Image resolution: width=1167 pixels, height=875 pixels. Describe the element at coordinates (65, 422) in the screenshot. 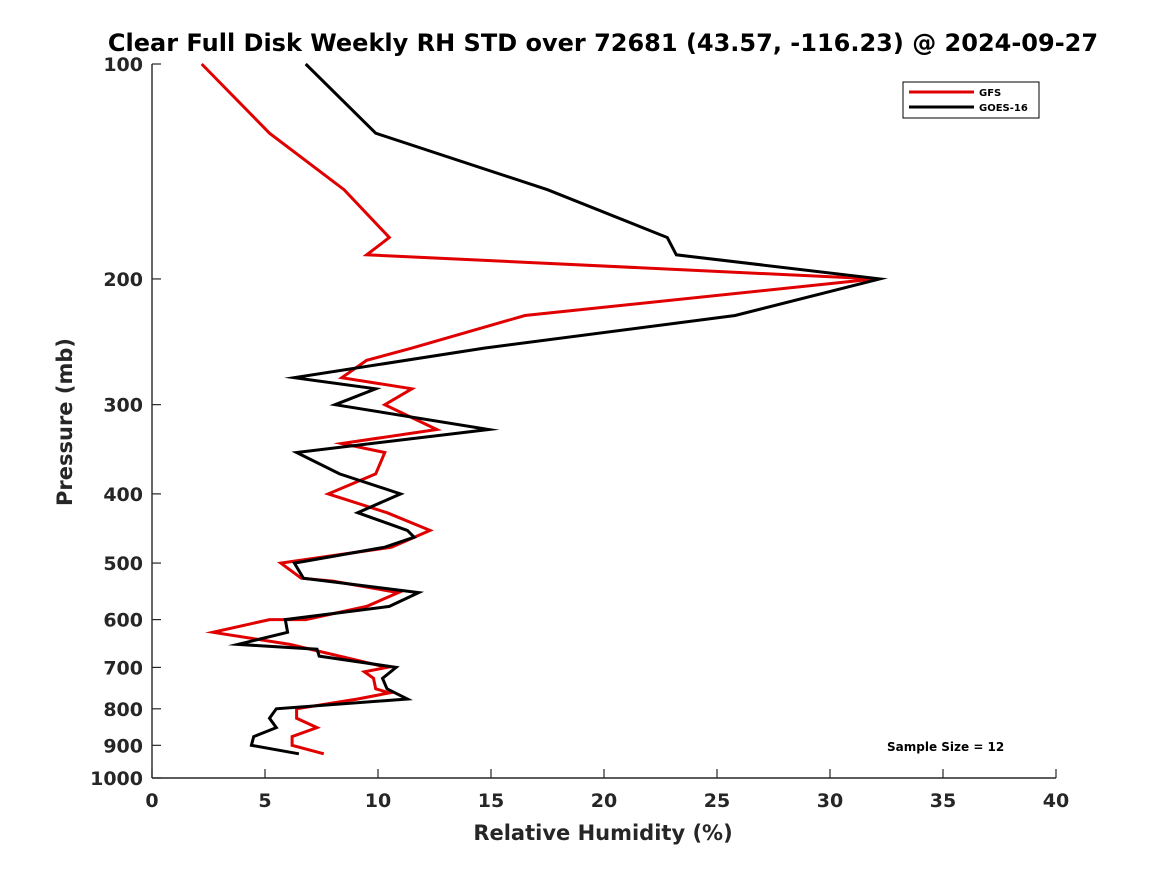

I see `y-axis-label: Pressure (mb)` at that location.